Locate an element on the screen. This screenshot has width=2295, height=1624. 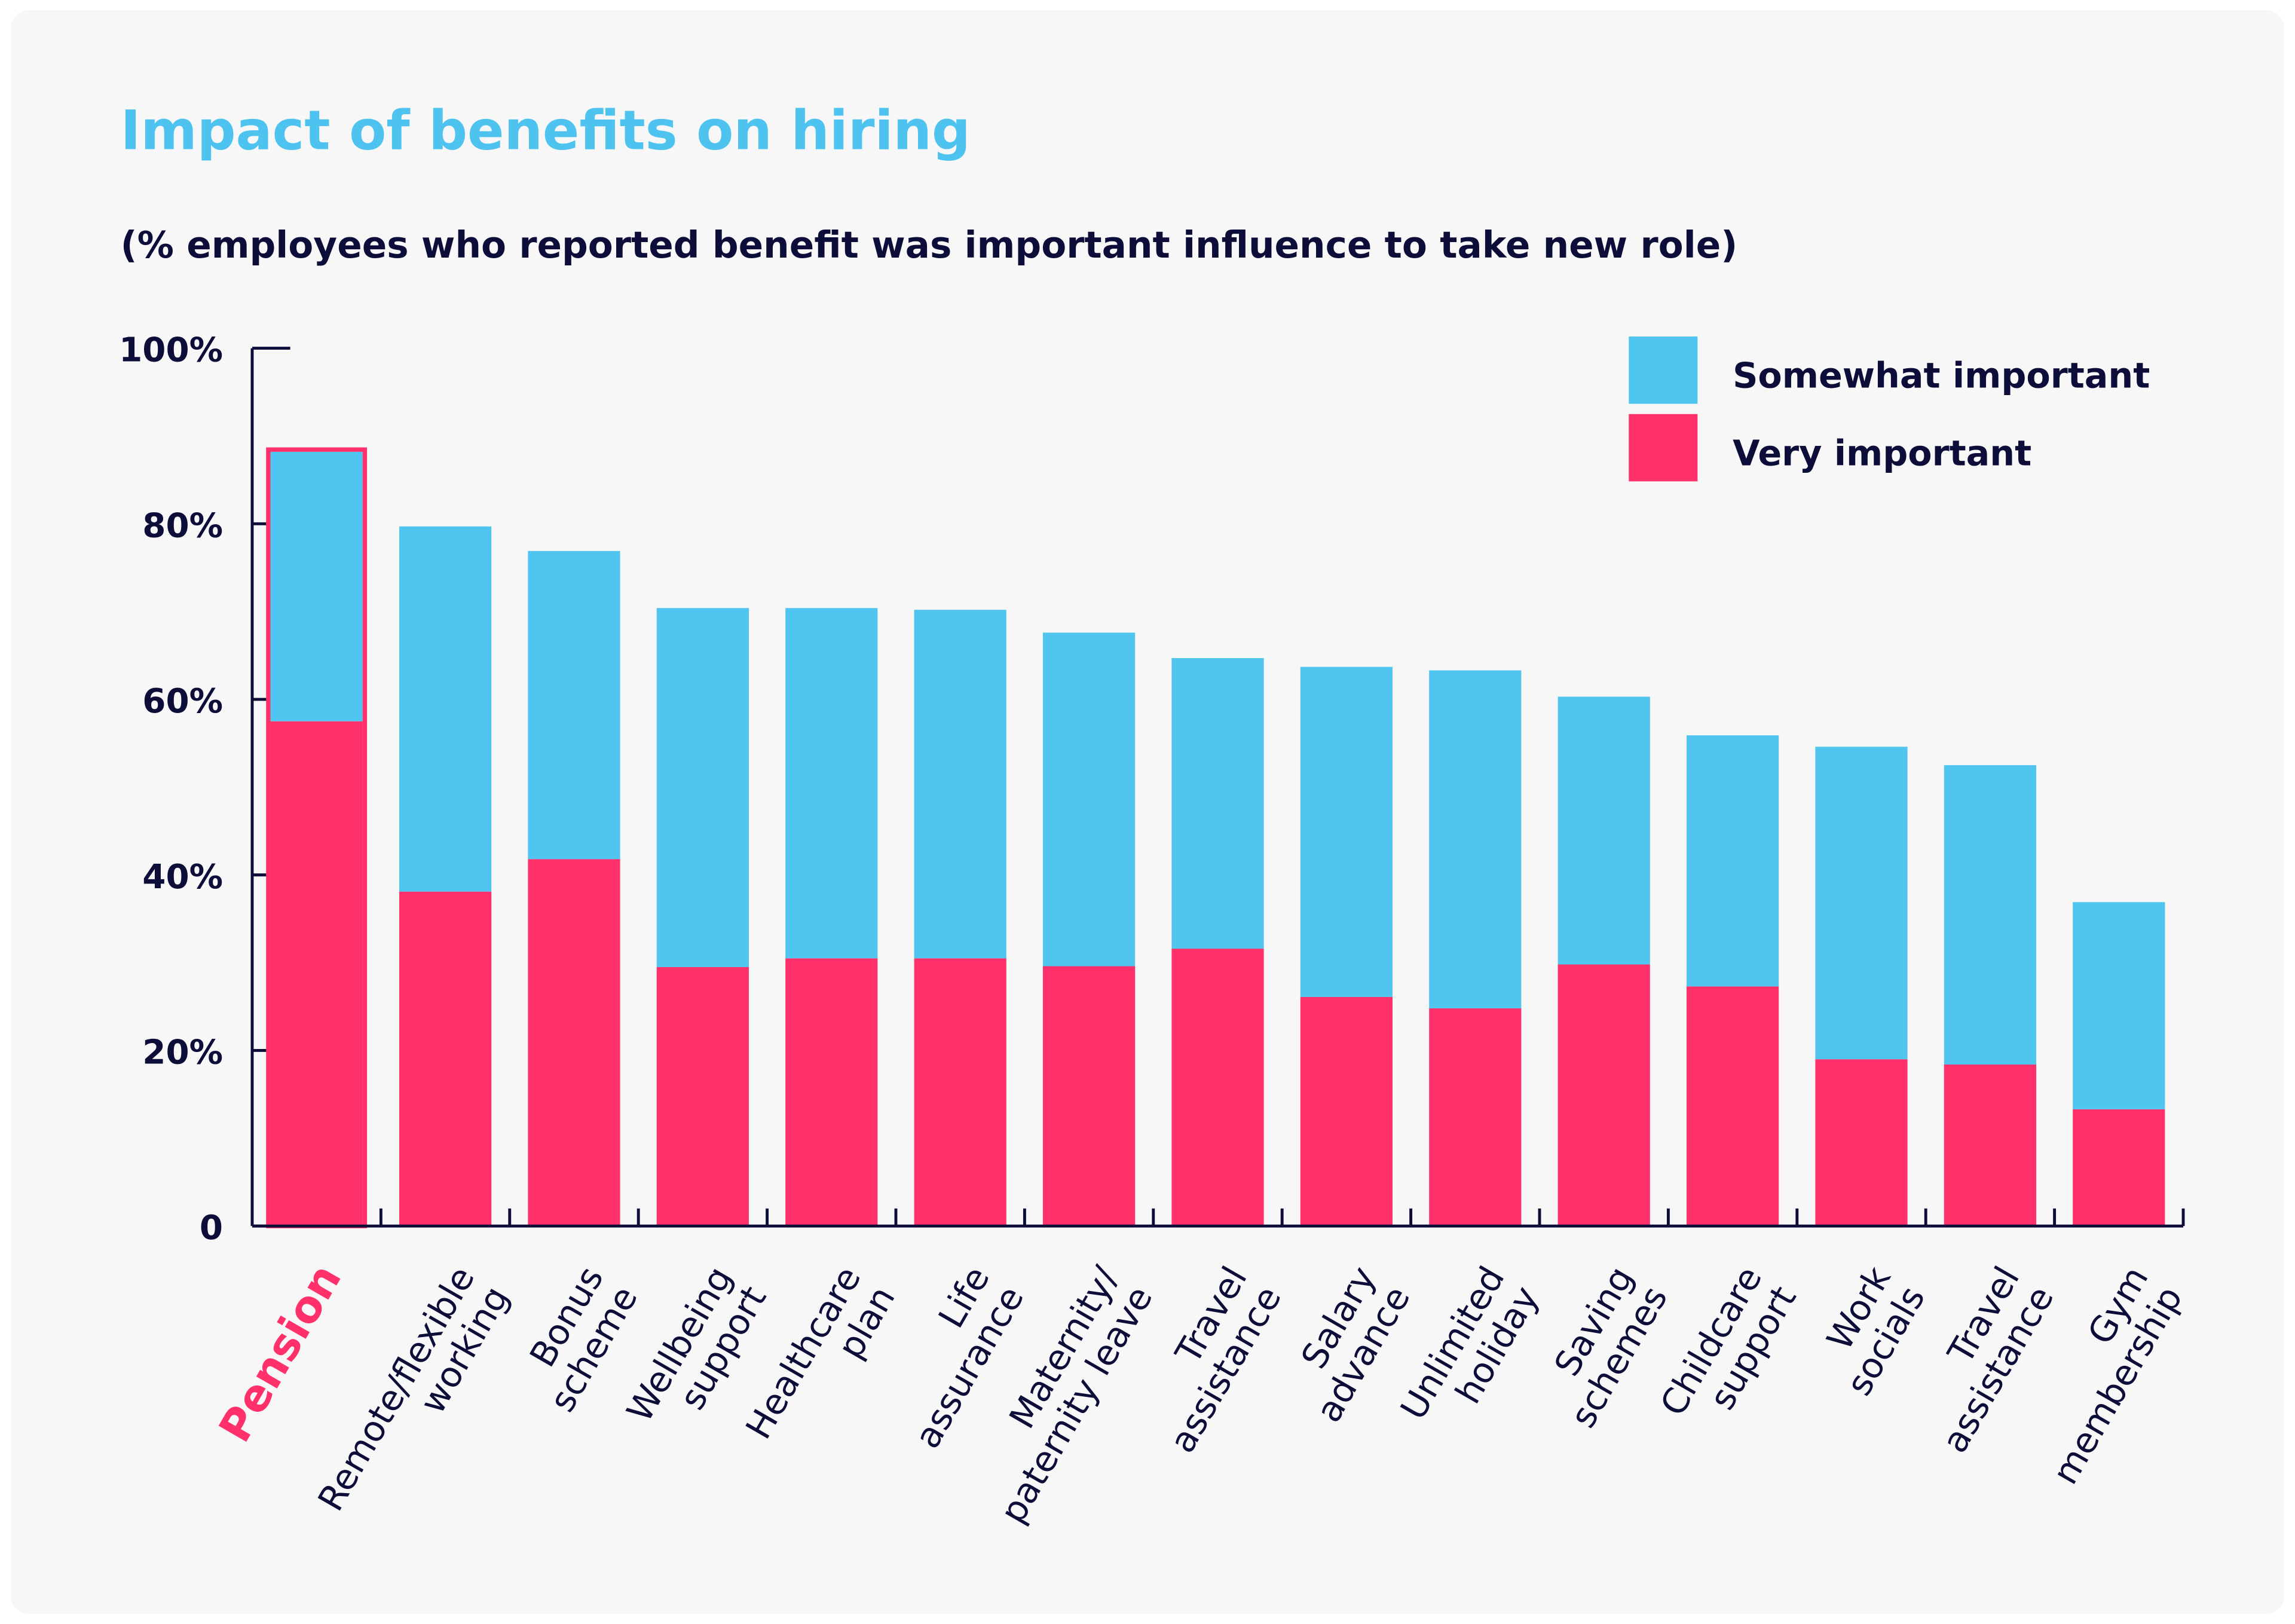
y-tick-label: 80% is located at coordinates (182, 525).